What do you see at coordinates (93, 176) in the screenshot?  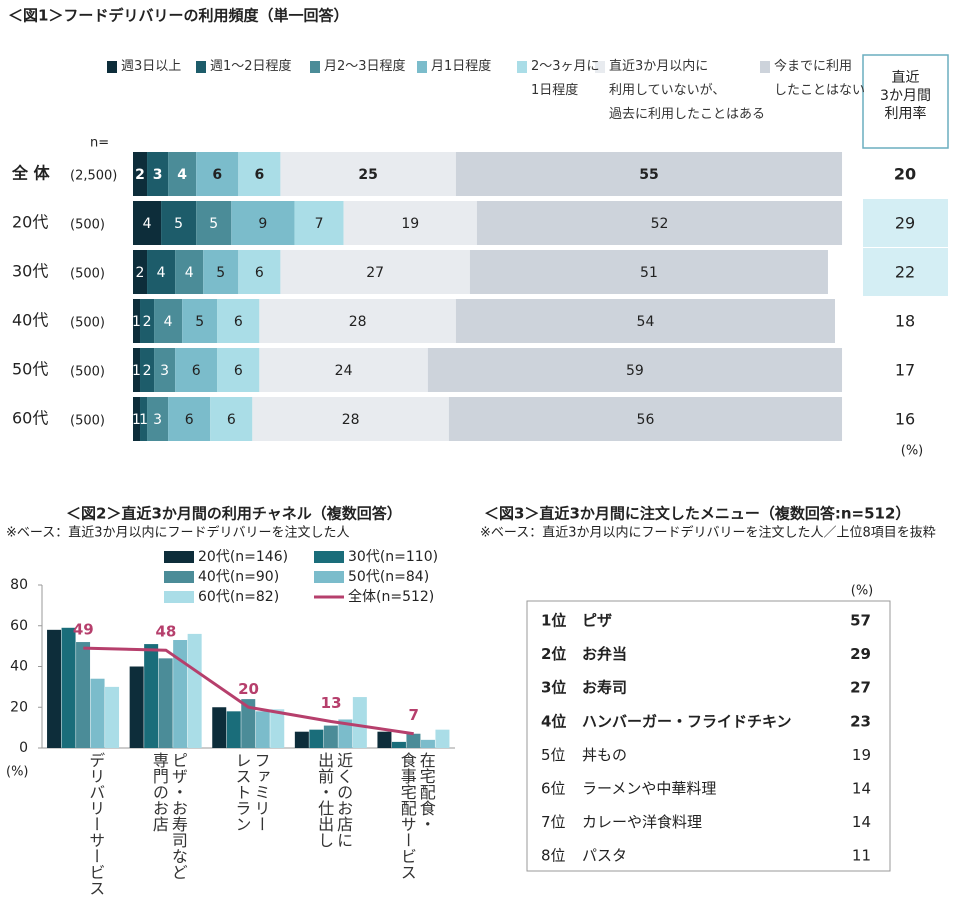 I see `sample-size: (2,500)` at bounding box center [93, 176].